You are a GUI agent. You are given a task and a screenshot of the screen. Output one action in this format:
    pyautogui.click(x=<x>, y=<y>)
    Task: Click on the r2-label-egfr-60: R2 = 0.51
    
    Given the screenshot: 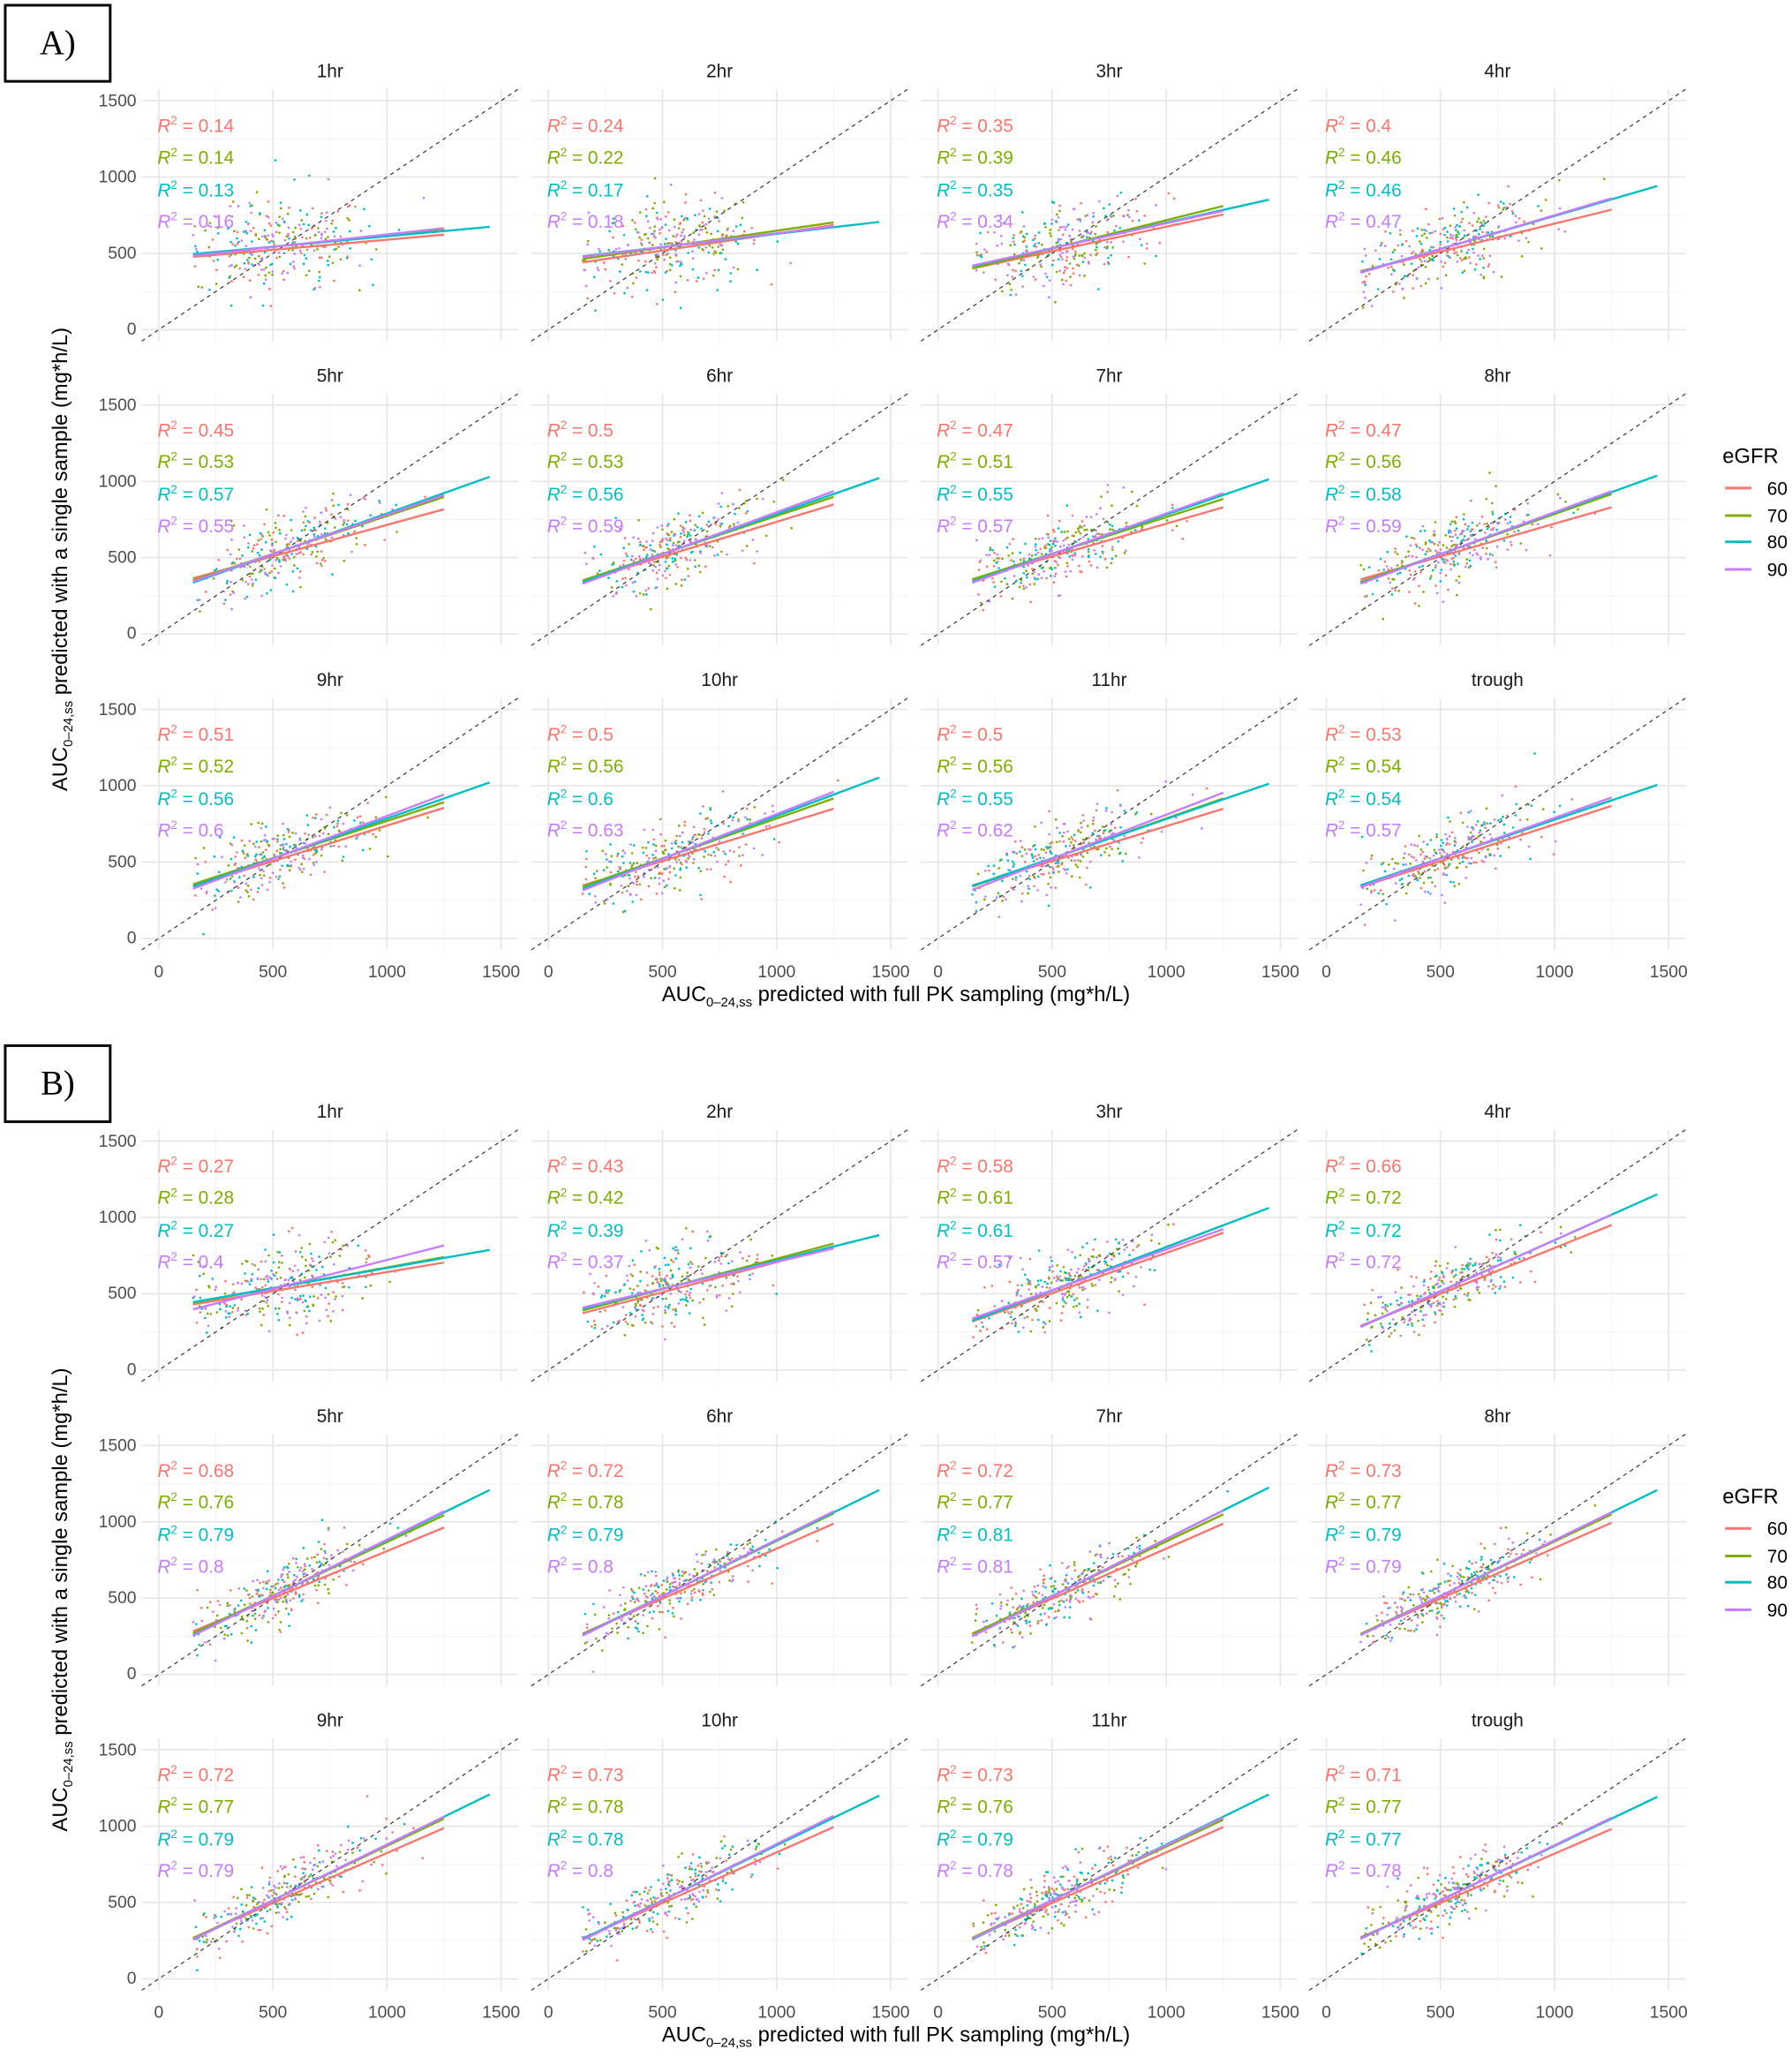 What is the action you would take?
    pyautogui.click(x=195, y=734)
    